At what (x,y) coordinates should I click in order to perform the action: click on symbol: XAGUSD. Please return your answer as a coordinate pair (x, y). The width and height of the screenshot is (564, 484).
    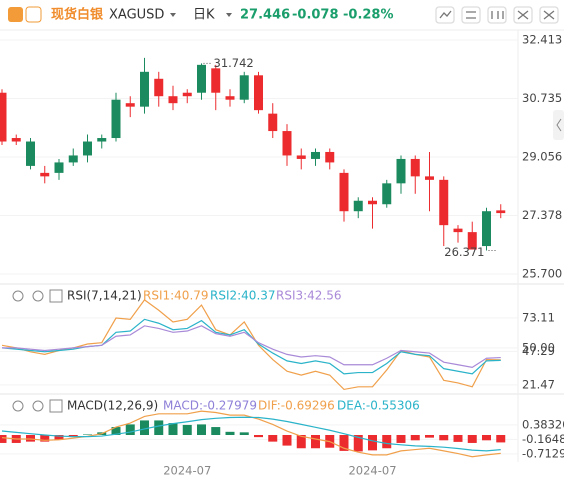
    Looking at the image, I should click on (136, 15).